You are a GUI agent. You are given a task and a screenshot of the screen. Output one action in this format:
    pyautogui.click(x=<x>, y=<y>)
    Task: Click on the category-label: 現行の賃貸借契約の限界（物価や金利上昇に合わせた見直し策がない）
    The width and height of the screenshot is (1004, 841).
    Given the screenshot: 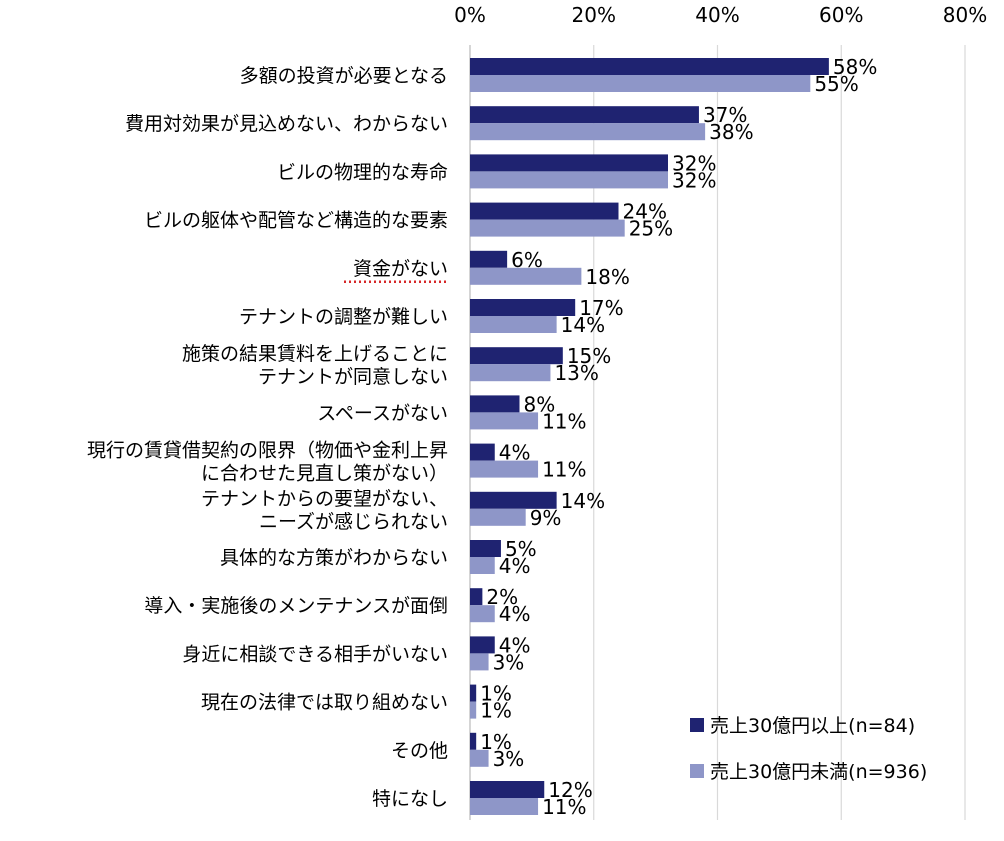 What is the action you would take?
    pyautogui.click(x=267, y=462)
    